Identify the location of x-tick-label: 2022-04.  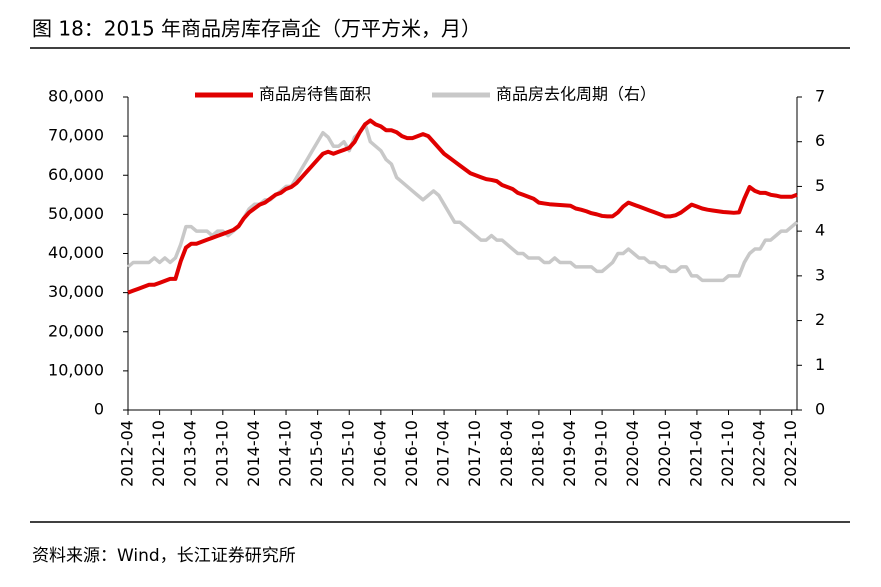
(759, 453).